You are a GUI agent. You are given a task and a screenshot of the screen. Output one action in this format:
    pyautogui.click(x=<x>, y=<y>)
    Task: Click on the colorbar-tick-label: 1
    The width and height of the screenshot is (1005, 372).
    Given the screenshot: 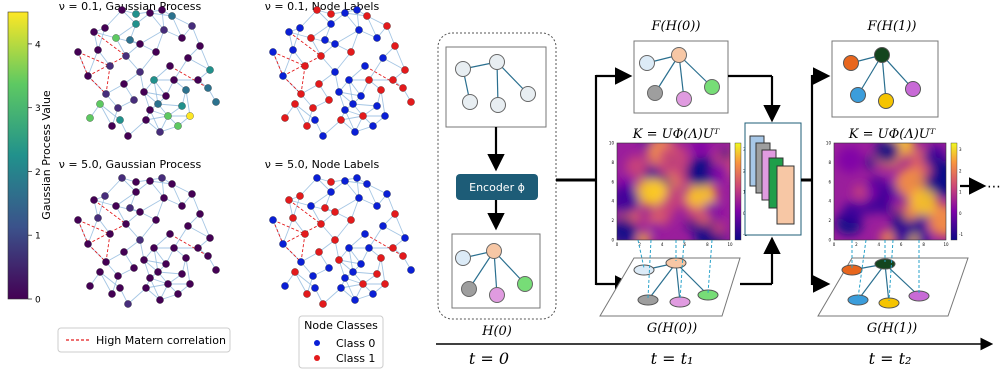 What is the action you would take?
    pyautogui.click(x=38, y=237)
    